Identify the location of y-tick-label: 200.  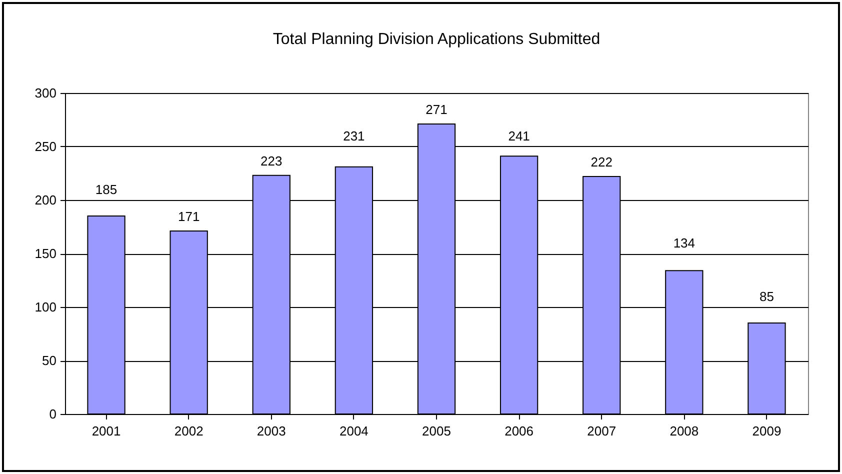
(45, 200).